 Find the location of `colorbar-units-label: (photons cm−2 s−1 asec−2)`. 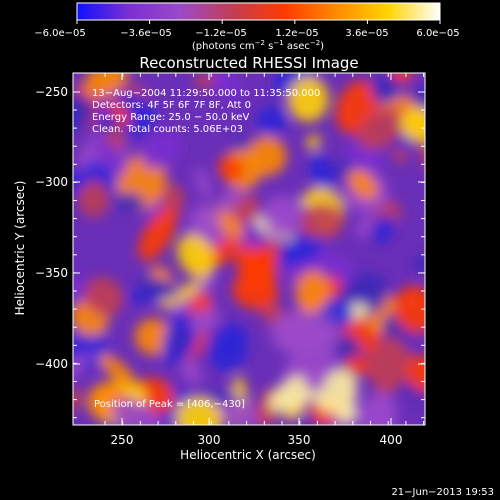

colorbar-units-label: (photons cm−2 s−1 asec−2) is located at coordinates (258, 45).